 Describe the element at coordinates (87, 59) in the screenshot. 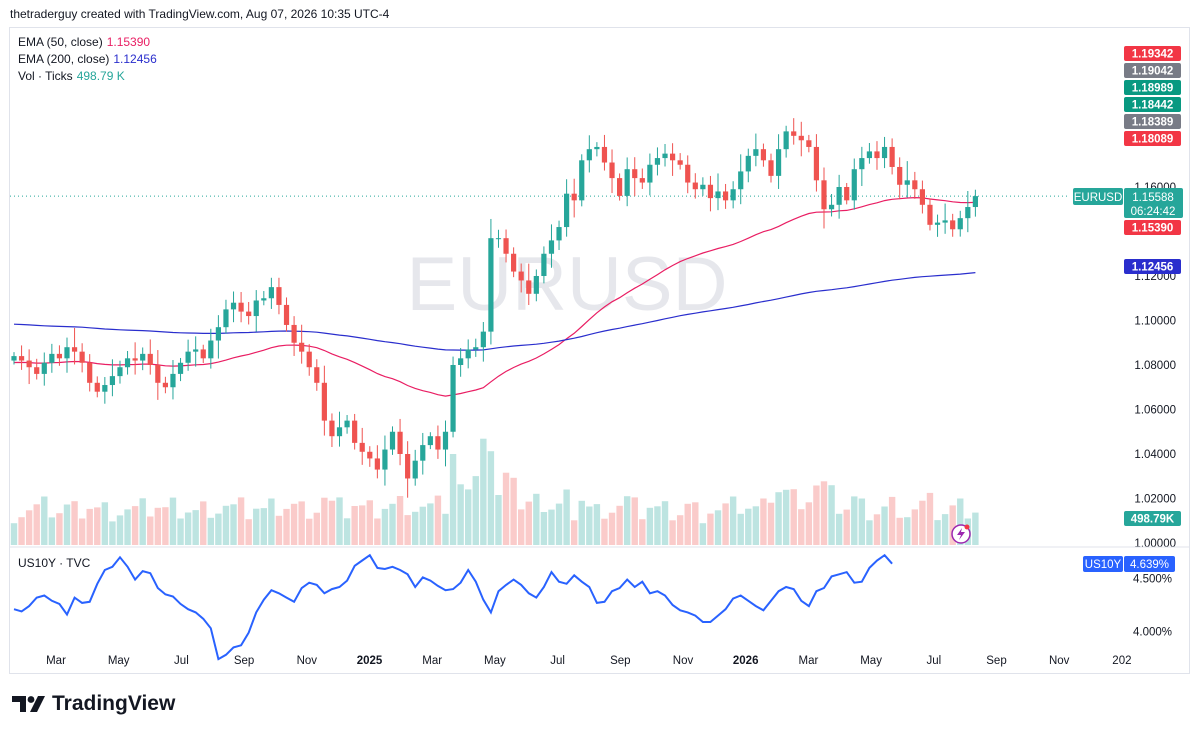

I see `legend-ema200: EMA (200, close) 1.12456` at that location.